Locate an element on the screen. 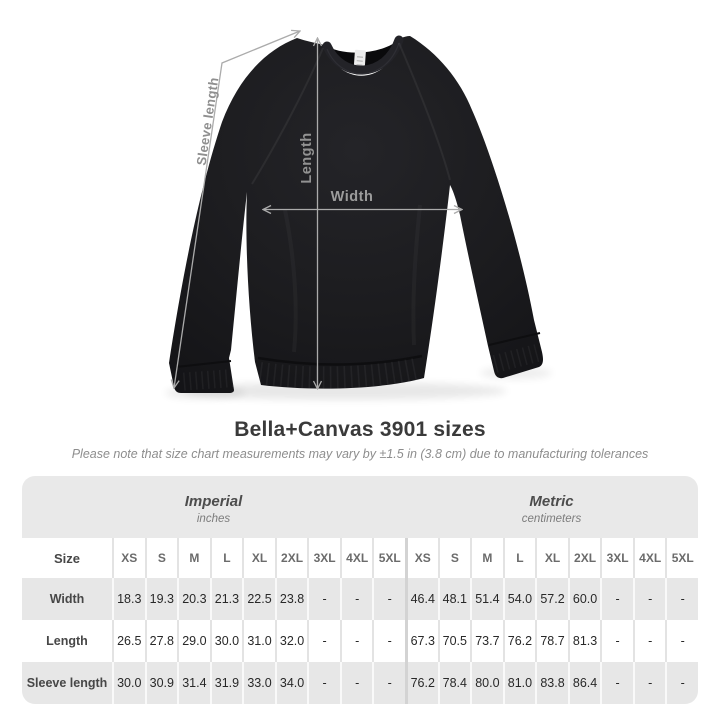 This screenshot has width=720, height=720. value-length-imperial-3xl: - is located at coordinates (323, 641).